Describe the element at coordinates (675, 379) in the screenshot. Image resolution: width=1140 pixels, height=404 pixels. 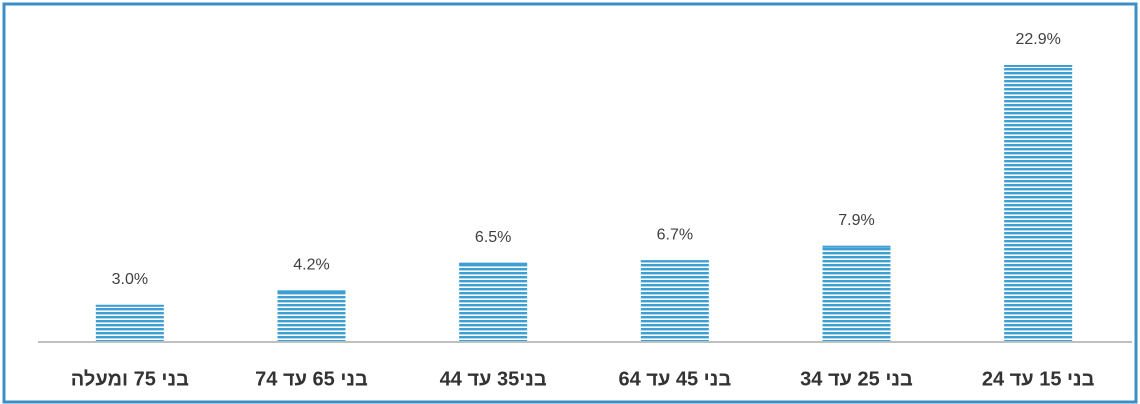
I see `x-tick-label: בני 45 עד 64` at that location.